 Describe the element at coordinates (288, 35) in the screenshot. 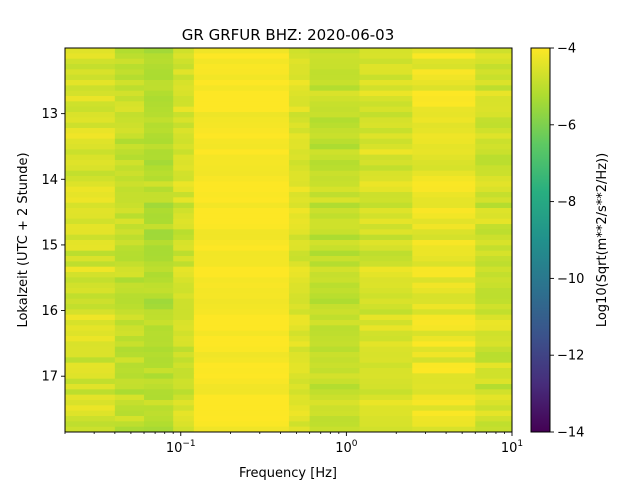

I see `chart-title: GR GRFUR BHZ: 2020-06-03` at that location.